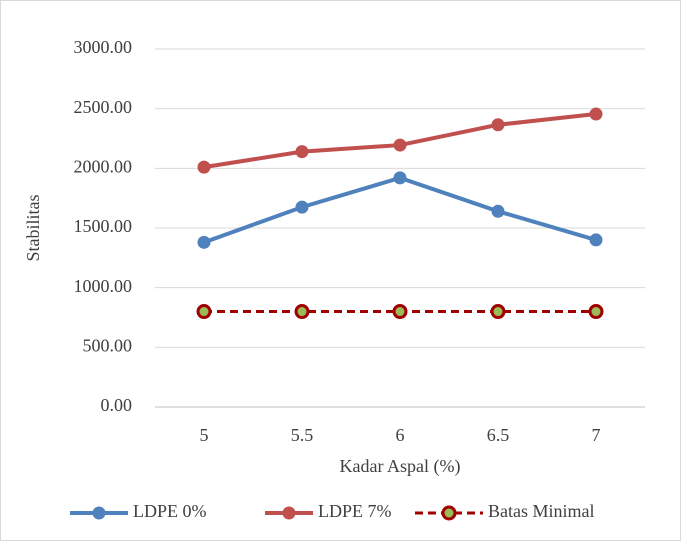 Image resolution: width=682 pixels, height=542 pixels. I want to click on legend-label: Batas Minimal, so click(541, 511).